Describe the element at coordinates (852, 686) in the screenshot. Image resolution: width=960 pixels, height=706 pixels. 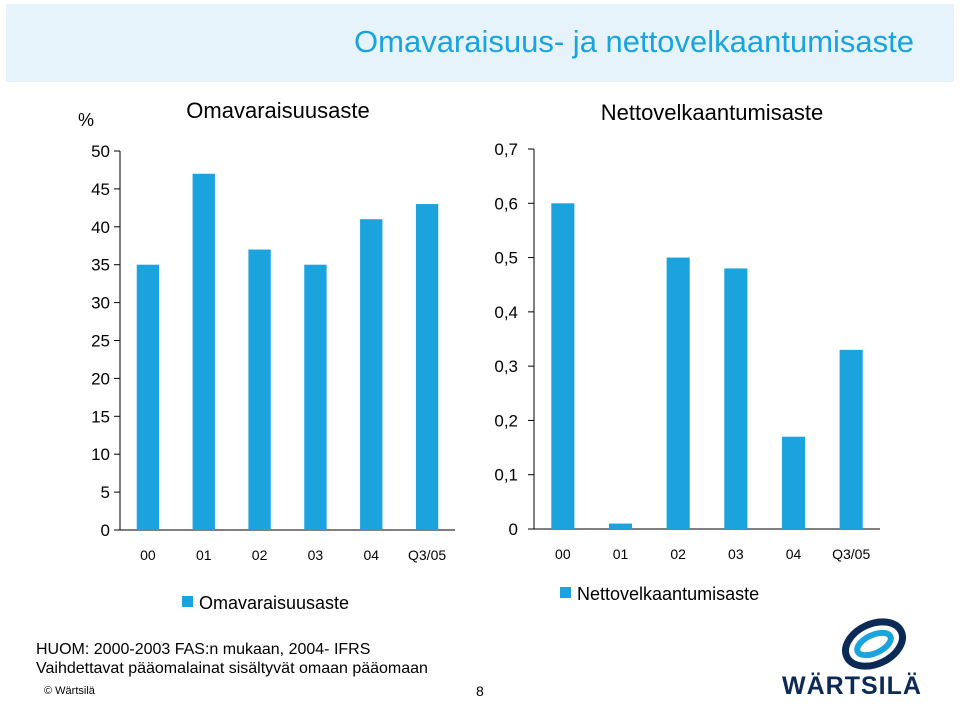
I see `wartsila-logo-text: WÄRTSILÄ` at that location.